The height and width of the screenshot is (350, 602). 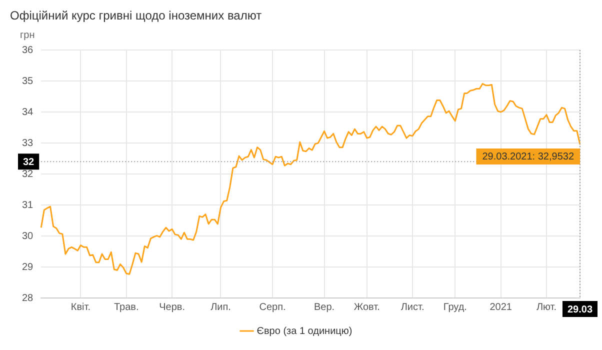 I want to click on y-tick-label: 34, so click(x=28, y=112).